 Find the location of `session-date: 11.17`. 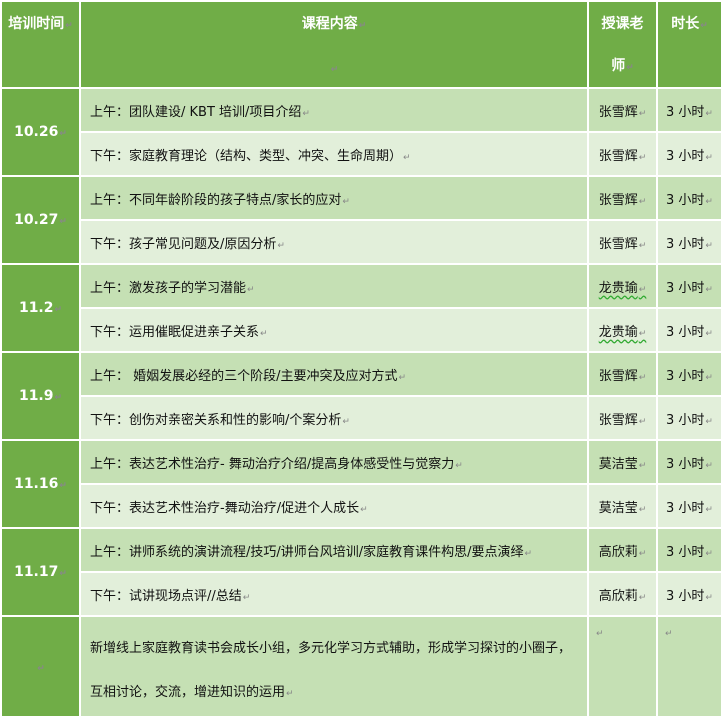

session-date: 11.17 is located at coordinates (40, 572).